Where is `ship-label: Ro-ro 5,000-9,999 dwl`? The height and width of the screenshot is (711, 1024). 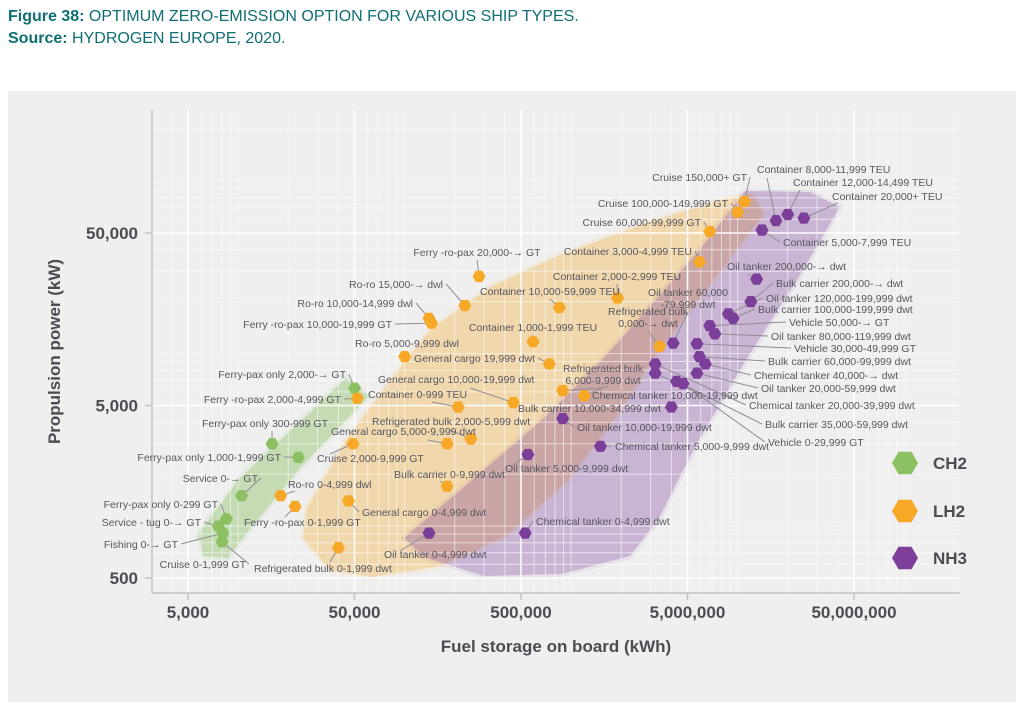 ship-label: Ro-ro 5,000-9,999 dwl is located at coordinates (407, 344).